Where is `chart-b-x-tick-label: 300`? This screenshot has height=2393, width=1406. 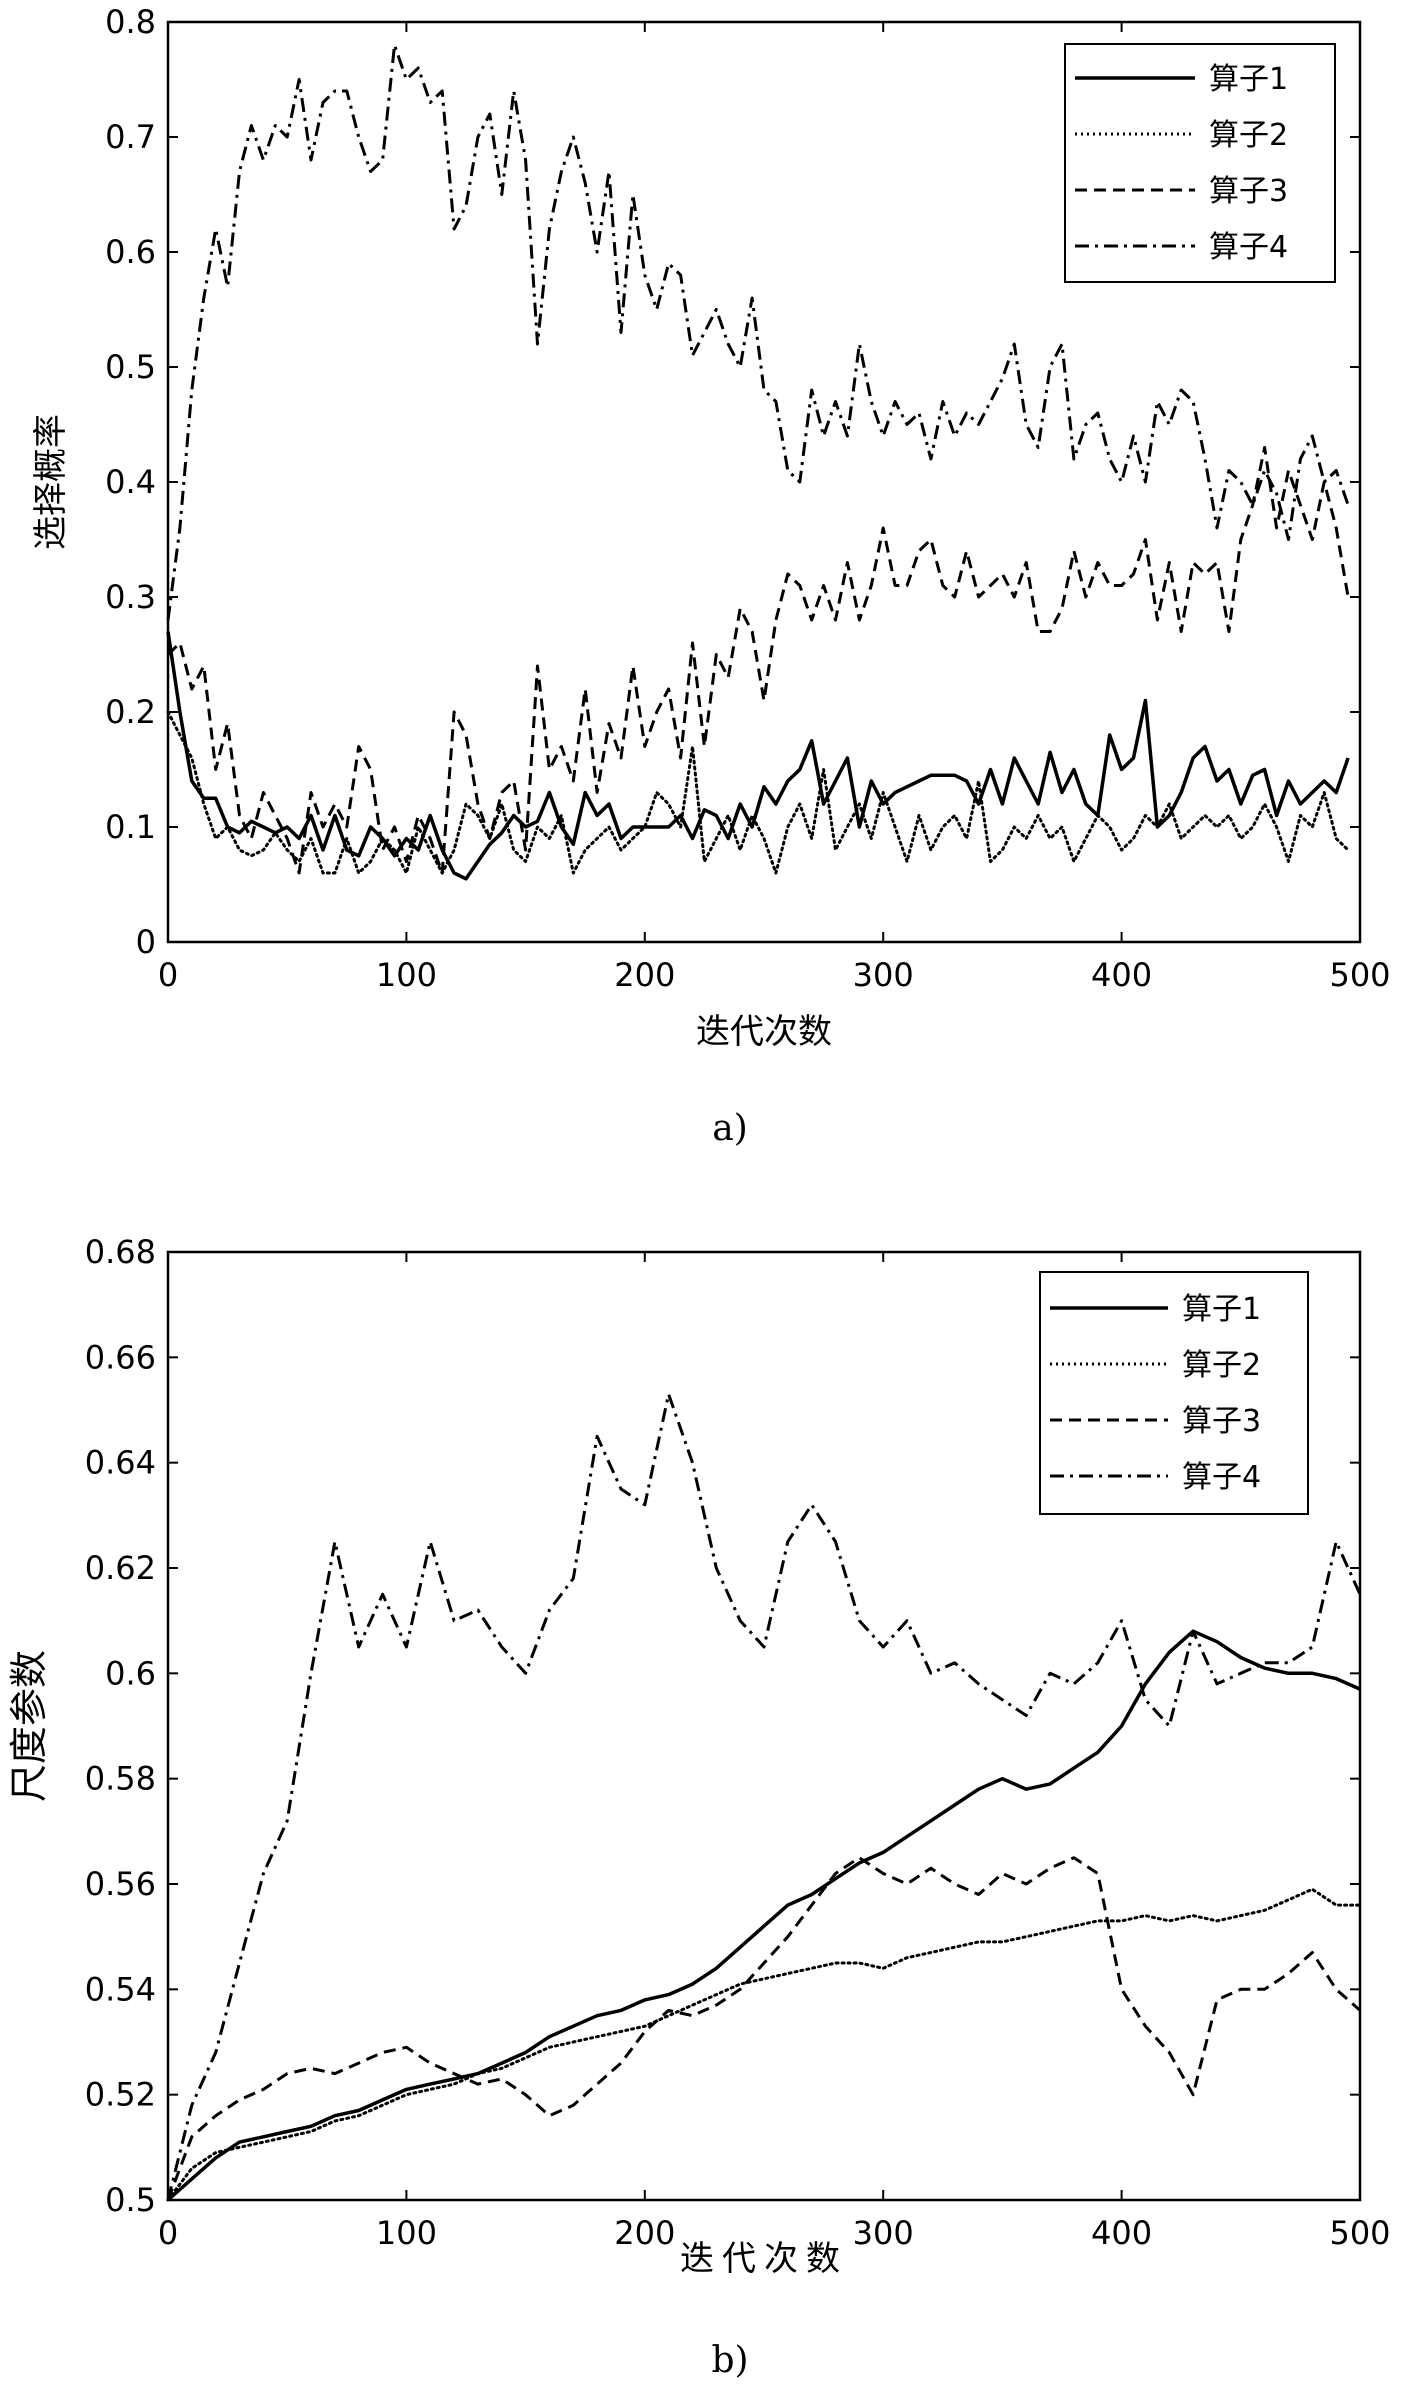
chart-b-x-tick-label: 300 is located at coordinates (883, 2233).